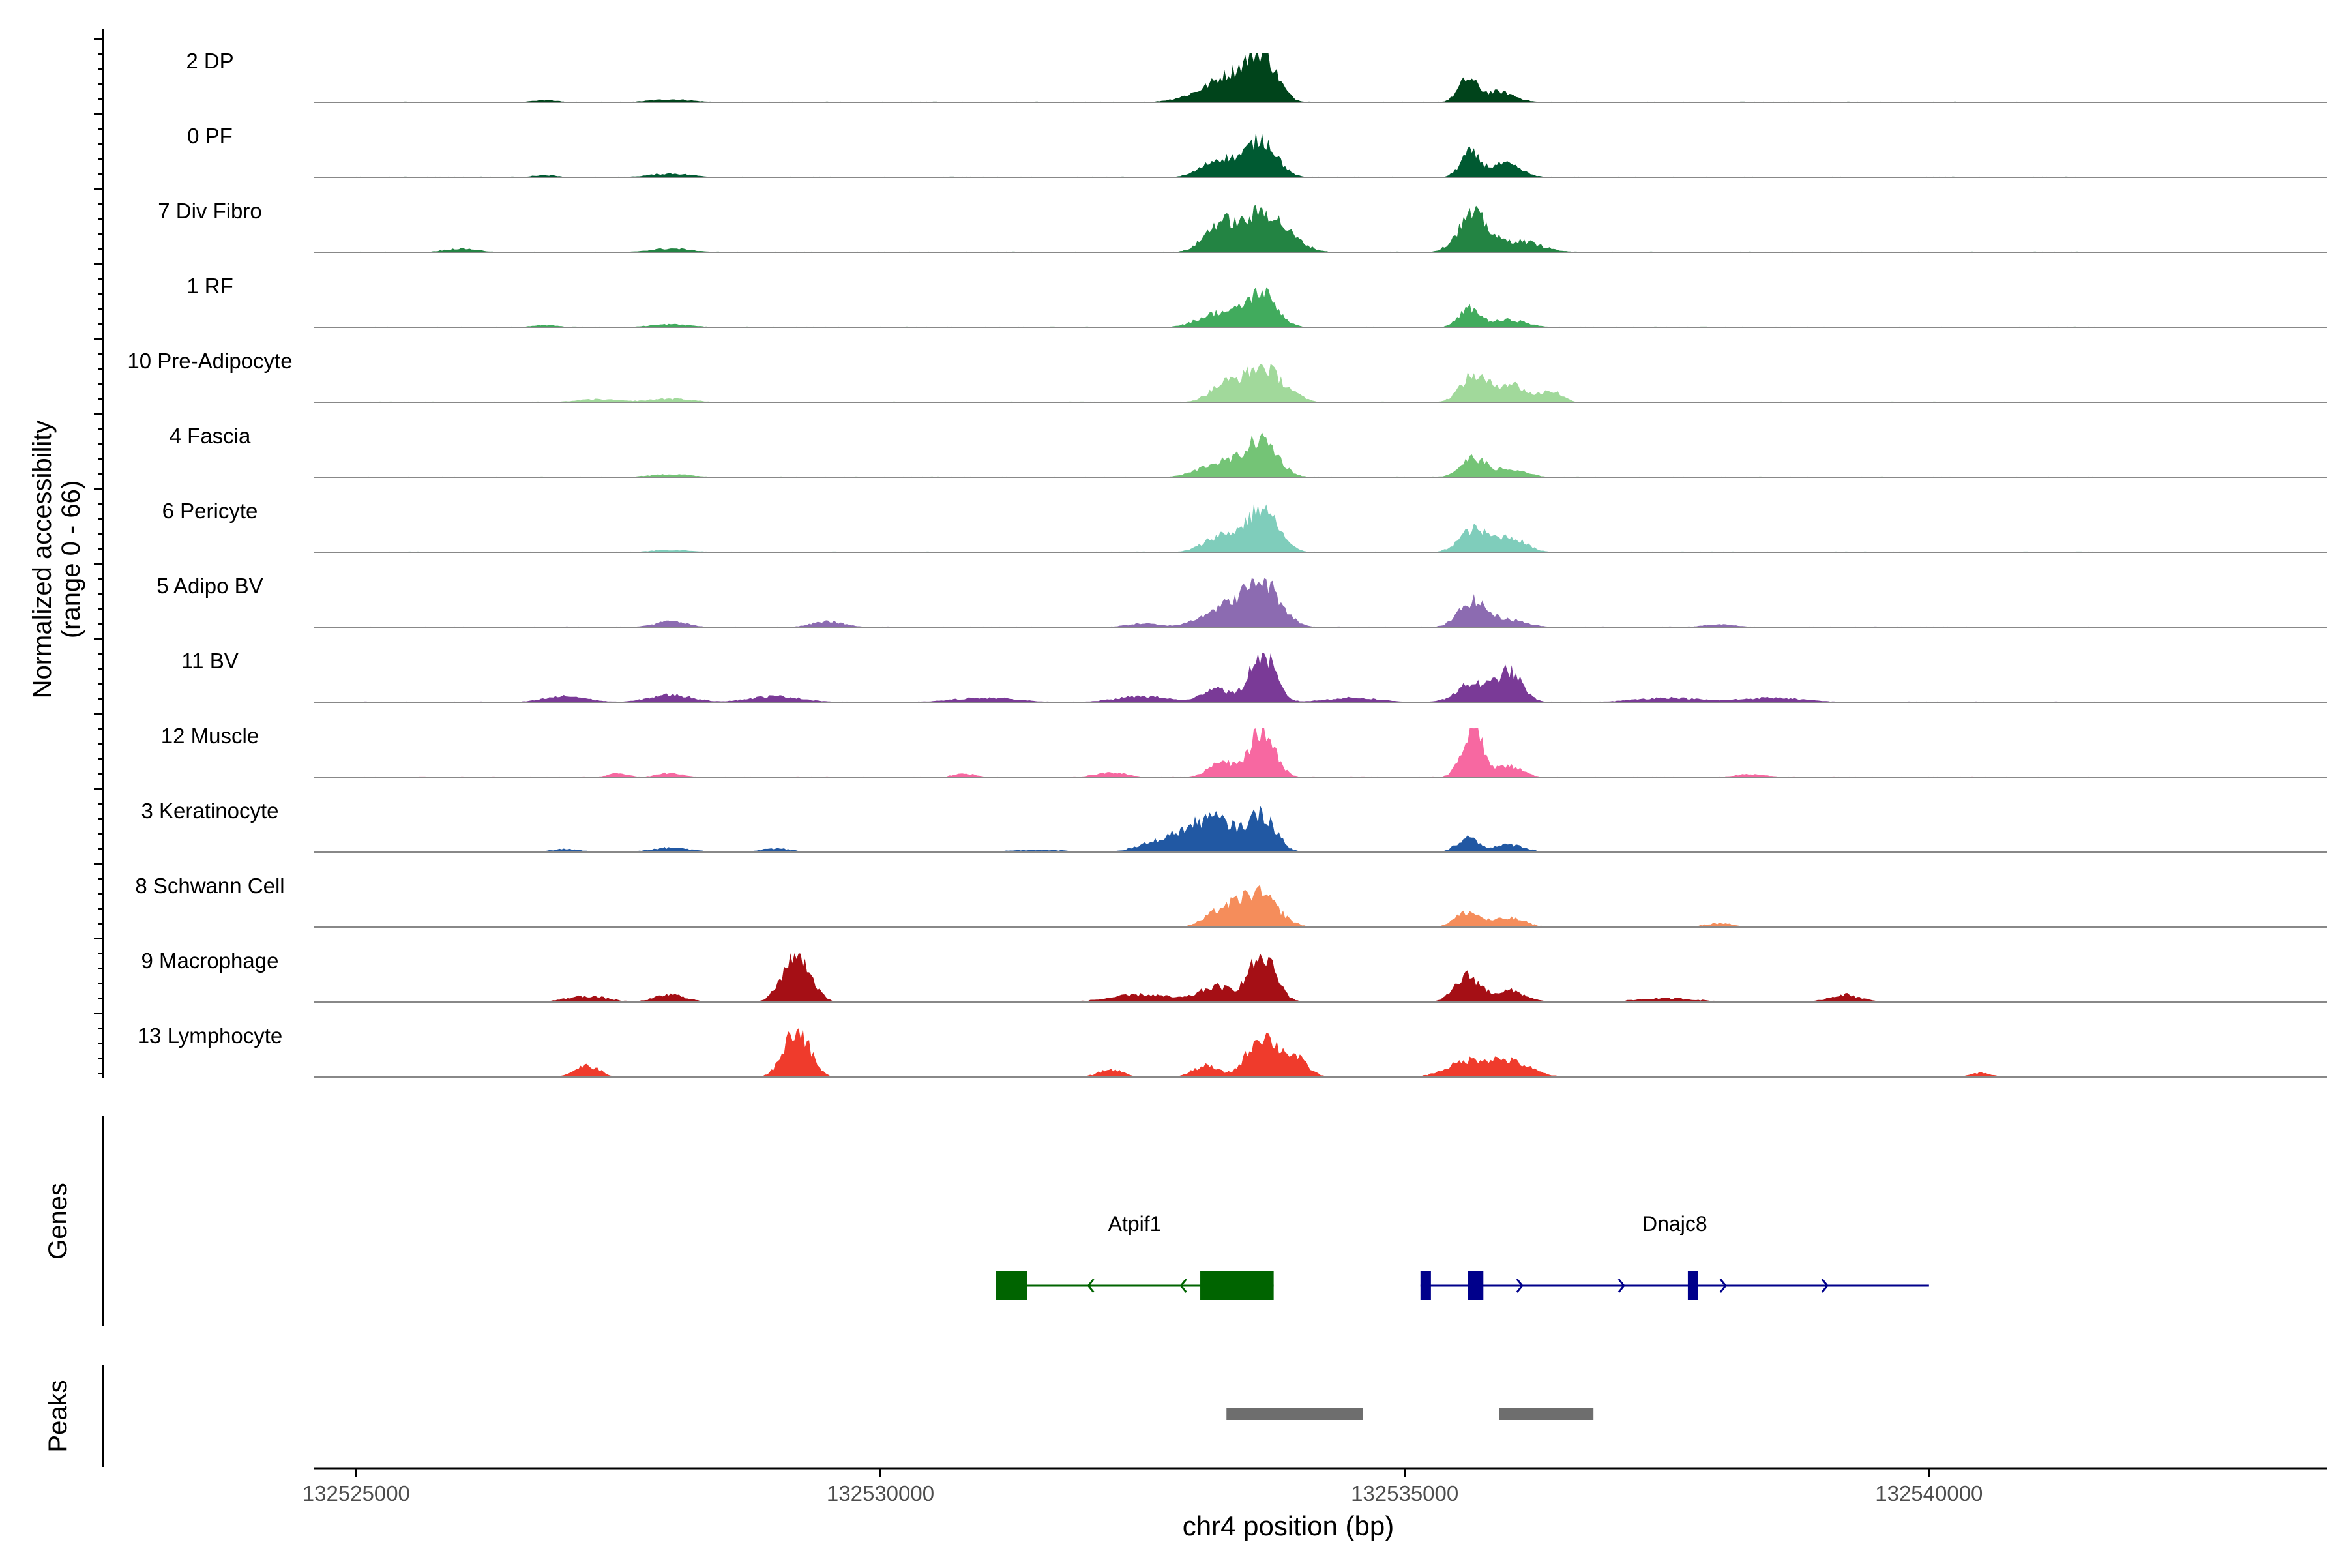 This screenshot has height=1568, width=2347. Describe the element at coordinates (209, 586) in the screenshot. I see `track-label: 5 Adipo BV` at that location.